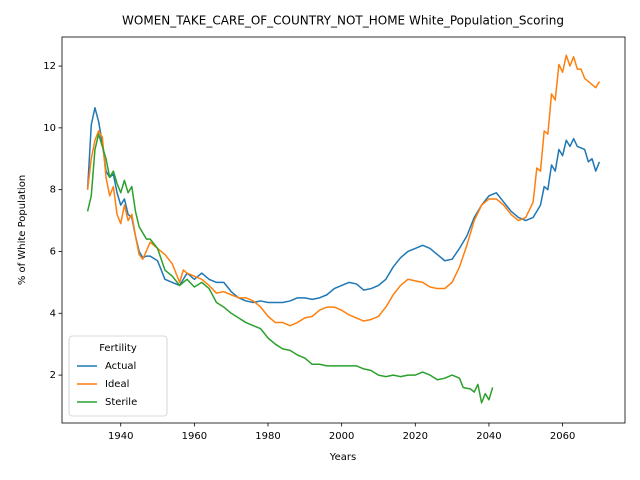  I want to click on x-axis-label: Years, so click(342, 457).